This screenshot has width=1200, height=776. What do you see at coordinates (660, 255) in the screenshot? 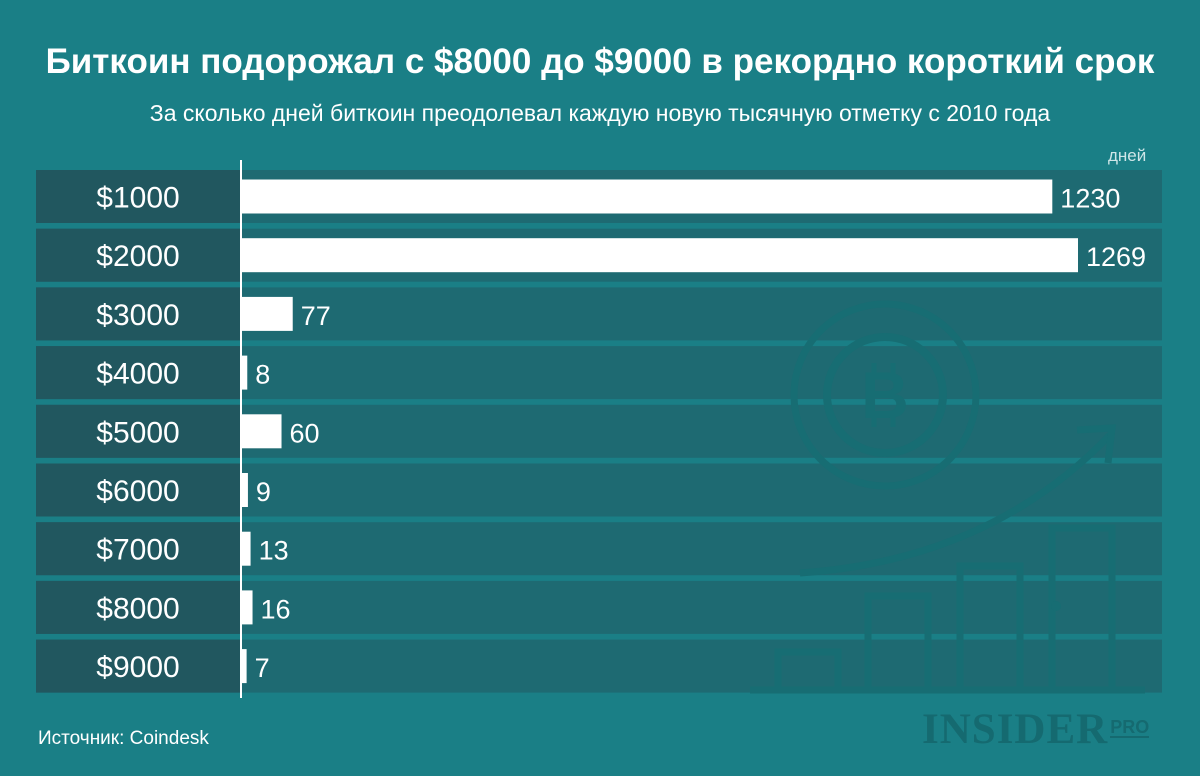
I see `bar-2000` at bounding box center [660, 255].